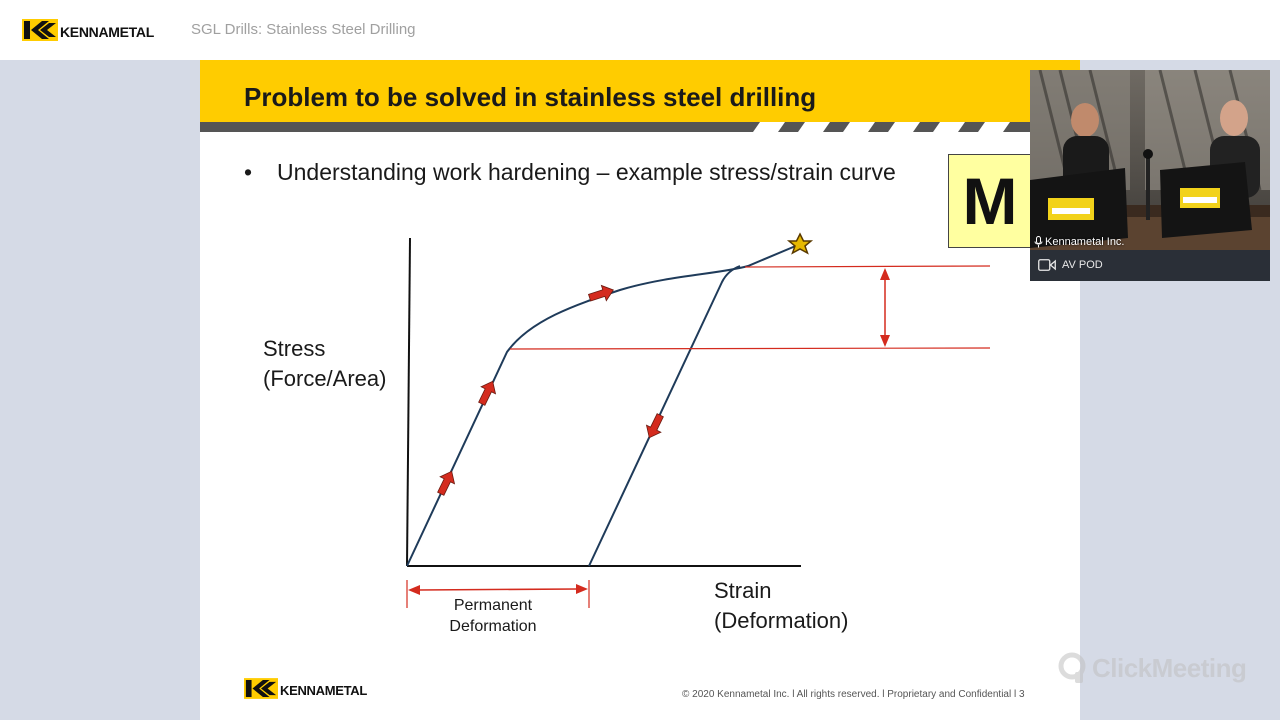  What do you see at coordinates (408, 402) in the screenshot?
I see `y-axis` at bounding box center [408, 402].